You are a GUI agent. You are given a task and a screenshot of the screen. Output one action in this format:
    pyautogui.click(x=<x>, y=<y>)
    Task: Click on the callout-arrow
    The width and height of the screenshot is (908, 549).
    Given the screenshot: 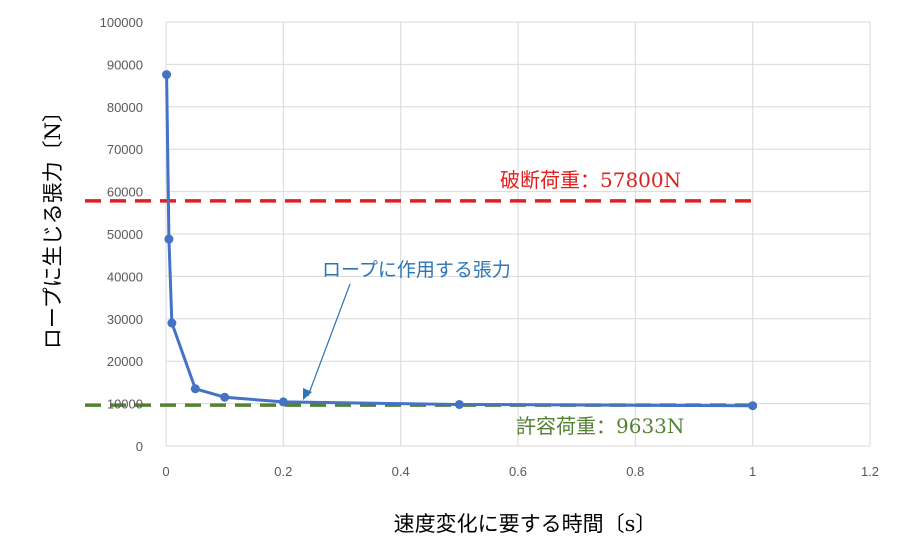 What is the action you would take?
    pyautogui.click(x=329, y=340)
    